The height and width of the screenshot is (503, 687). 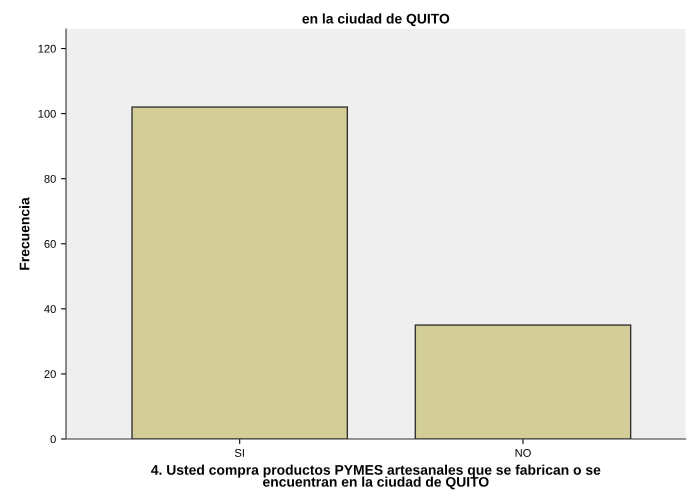 What do you see at coordinates (47, 114) in the screenshot?
I see `y-tick-label: 100` at bounding box center [47, 114].